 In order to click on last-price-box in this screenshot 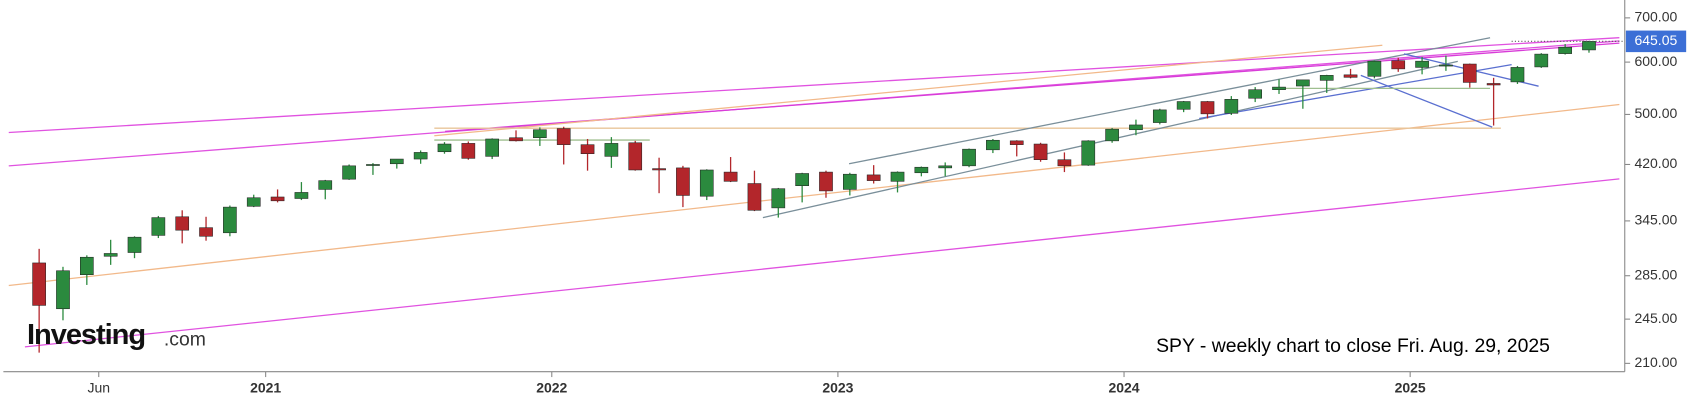, I will do `click(1656, 41)`.